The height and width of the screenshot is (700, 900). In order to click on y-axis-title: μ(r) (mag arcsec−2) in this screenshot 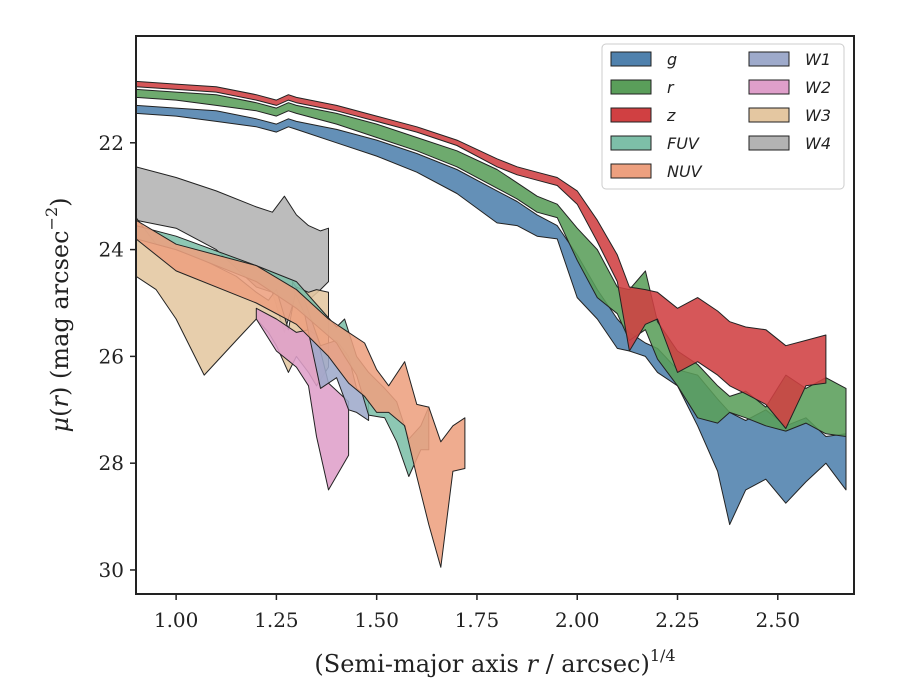, I will do `click(58, 314)`.